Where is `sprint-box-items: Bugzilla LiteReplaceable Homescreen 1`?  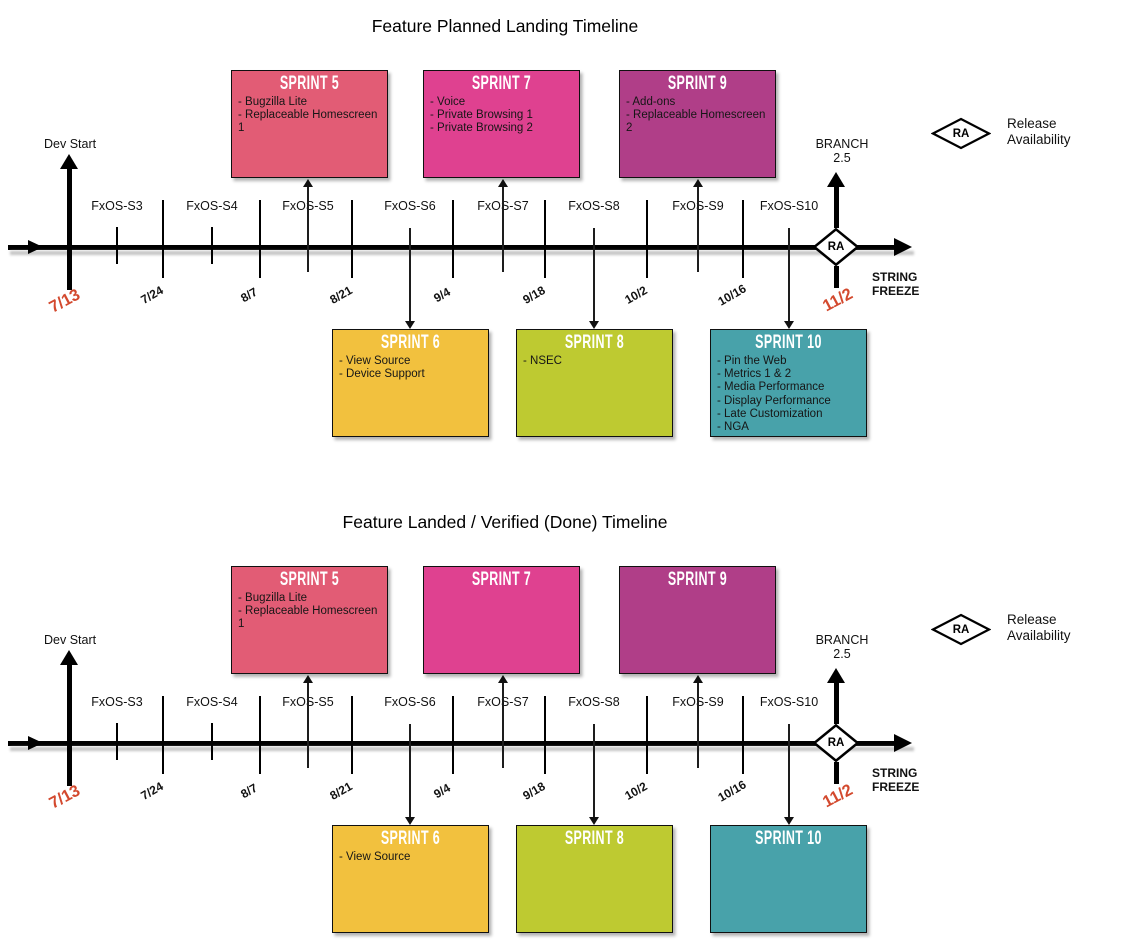 sprint-box-items: Bugzilla LiteReplaceable Homescreen 1 is located at coordinates (309, 116).